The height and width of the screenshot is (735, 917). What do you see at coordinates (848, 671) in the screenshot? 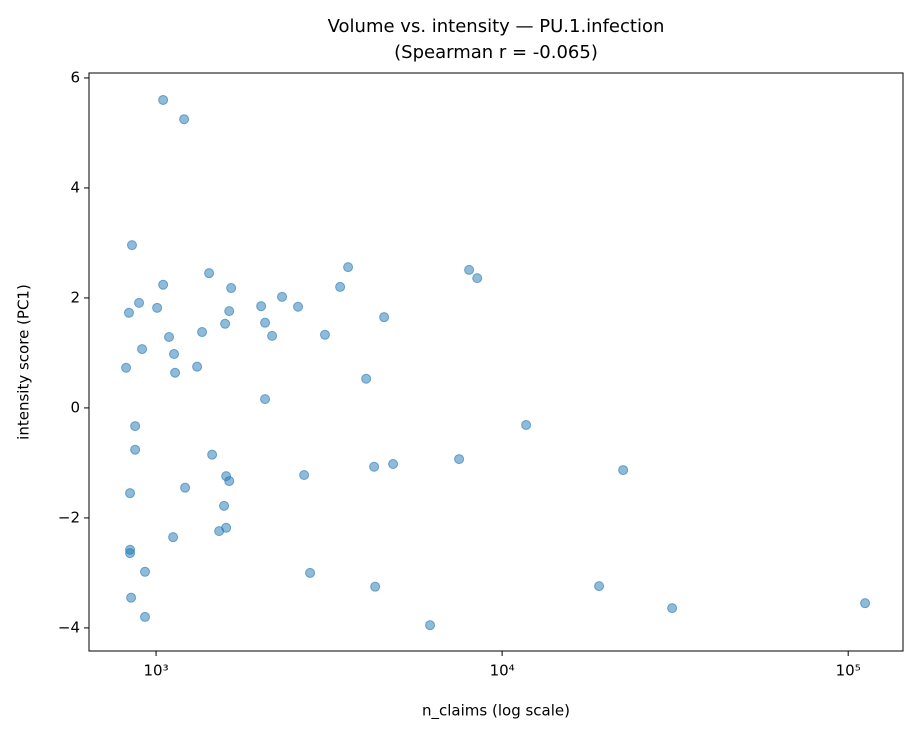
I see `x-tick-label: 10⁵` at bounding box center [848, 671].